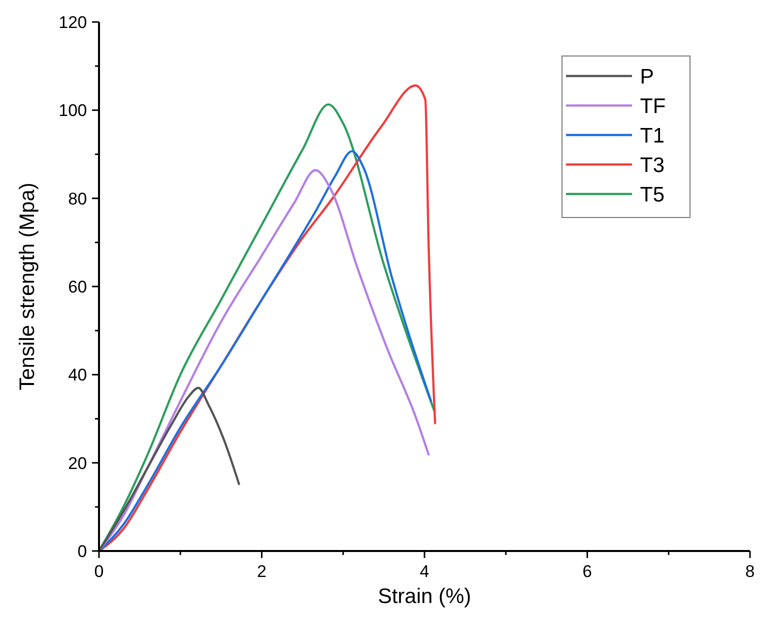 This screenshot has height=624, width=767. What do you see at coordinates (72, 110) in the screenshot?
I see `y-tick-label: 100` at bounding box center [72, 110].